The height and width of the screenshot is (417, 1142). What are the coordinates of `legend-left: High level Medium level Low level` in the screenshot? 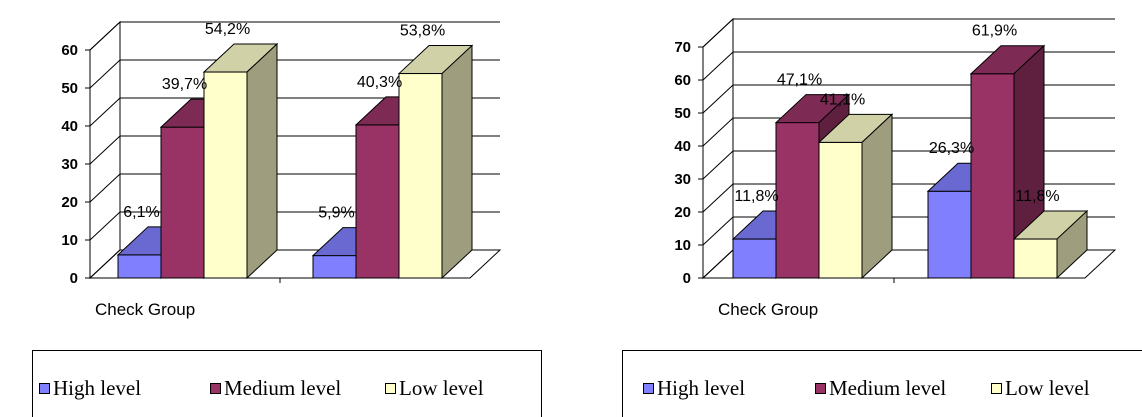 It's located at (287, 383).